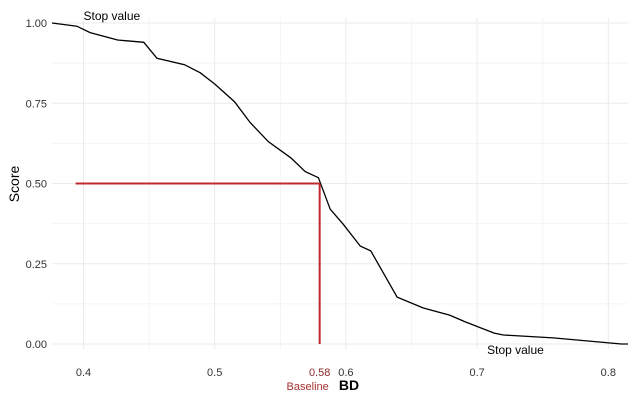 This screenshot has width=634, height=404. I want to click on x-tick-label: 0.5, so click(214, 373).